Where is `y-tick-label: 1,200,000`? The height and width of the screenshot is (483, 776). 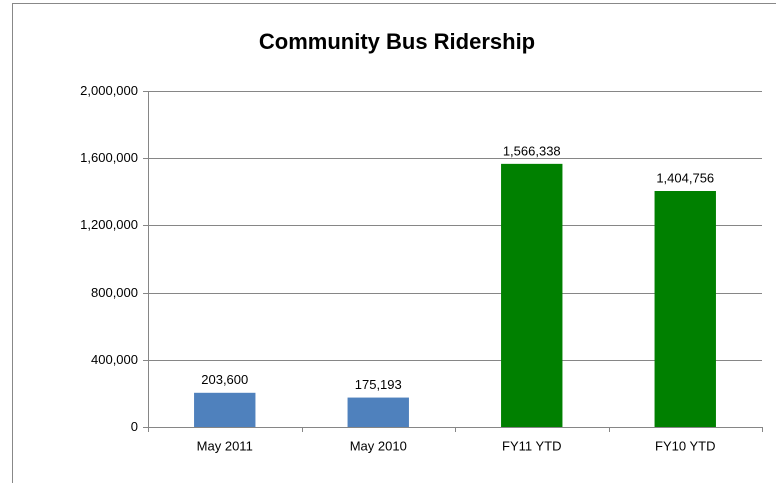
y-tick-label: 1,200,000 is located at coordinates (109, 224).